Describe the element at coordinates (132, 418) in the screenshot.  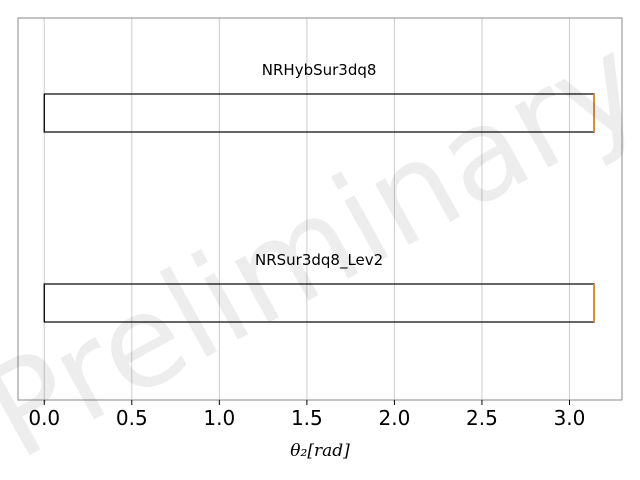
I see `x-tick-label: 0.5` at that location.